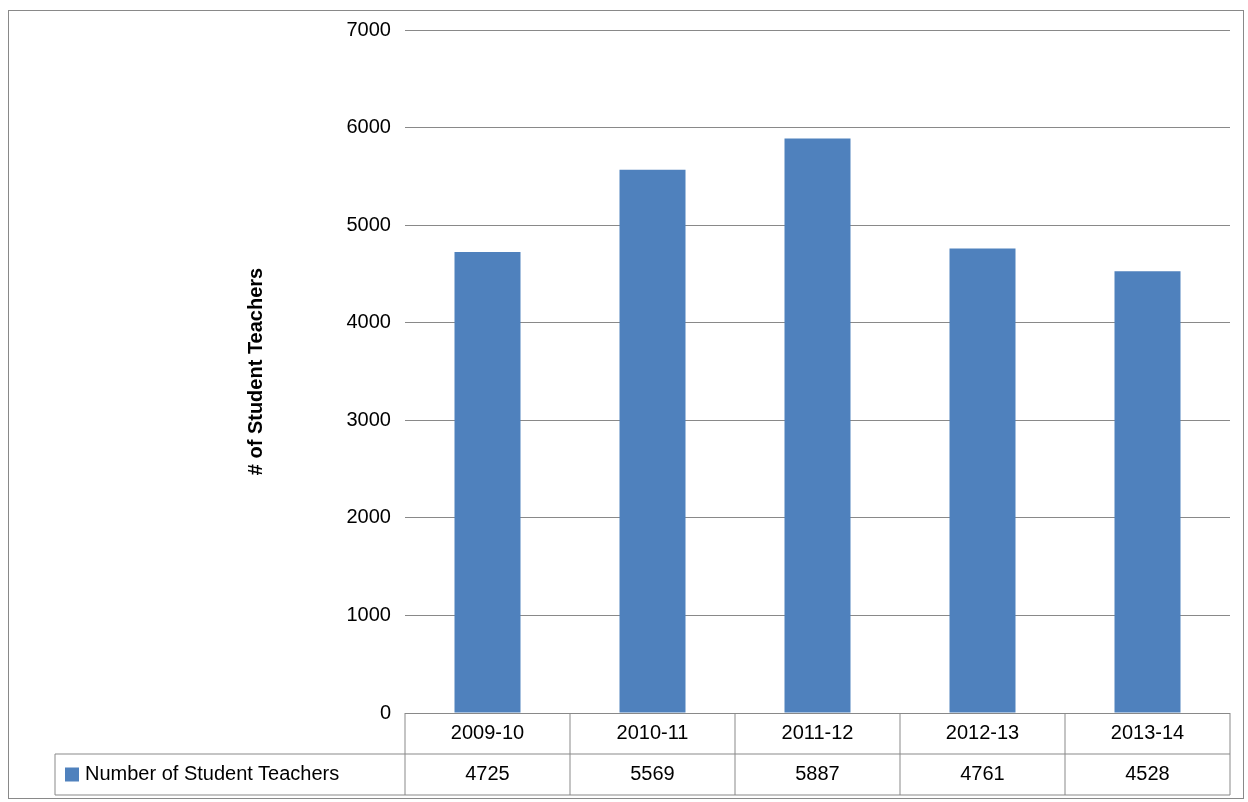 This screenshot has height=802, width=1248. Describe the element at coordinates (368, 613) in the screenshot. I see `y-tick-label: 1000` at that location.